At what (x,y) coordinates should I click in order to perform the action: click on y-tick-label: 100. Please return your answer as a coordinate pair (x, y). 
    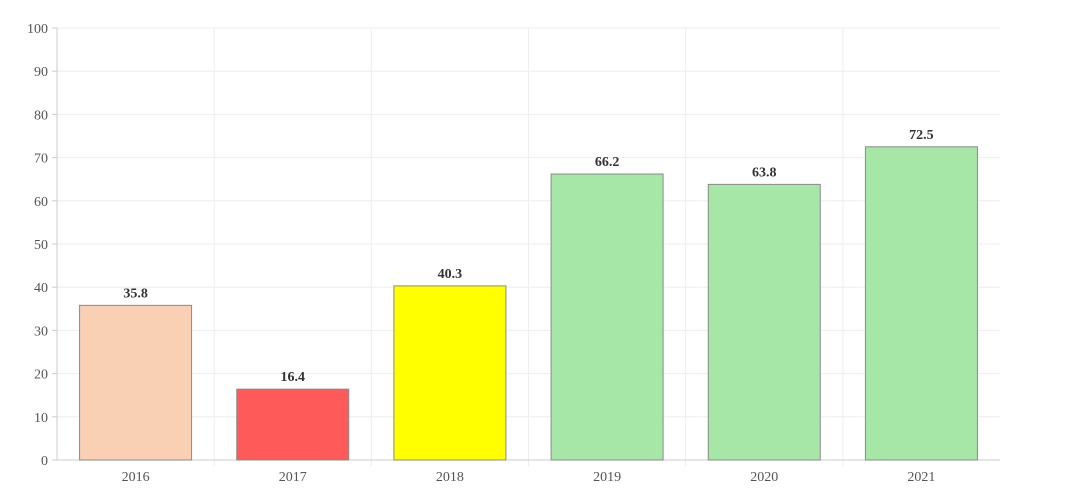
    Looking at the image, I should click on (37, 29).